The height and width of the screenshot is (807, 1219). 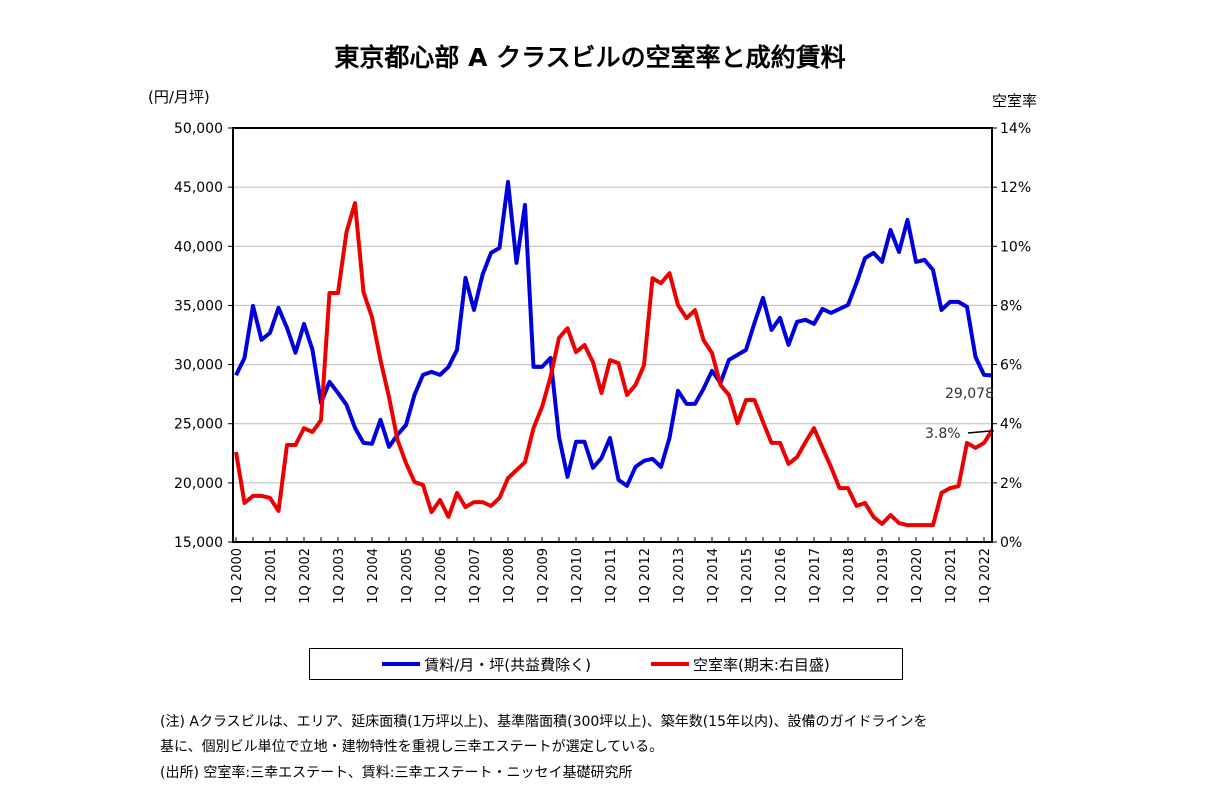 What do you see at coordinates (679, 576) in the screenshot?
I see `x-tick-label: 1Q 2013` at bounding box center [679, 576].